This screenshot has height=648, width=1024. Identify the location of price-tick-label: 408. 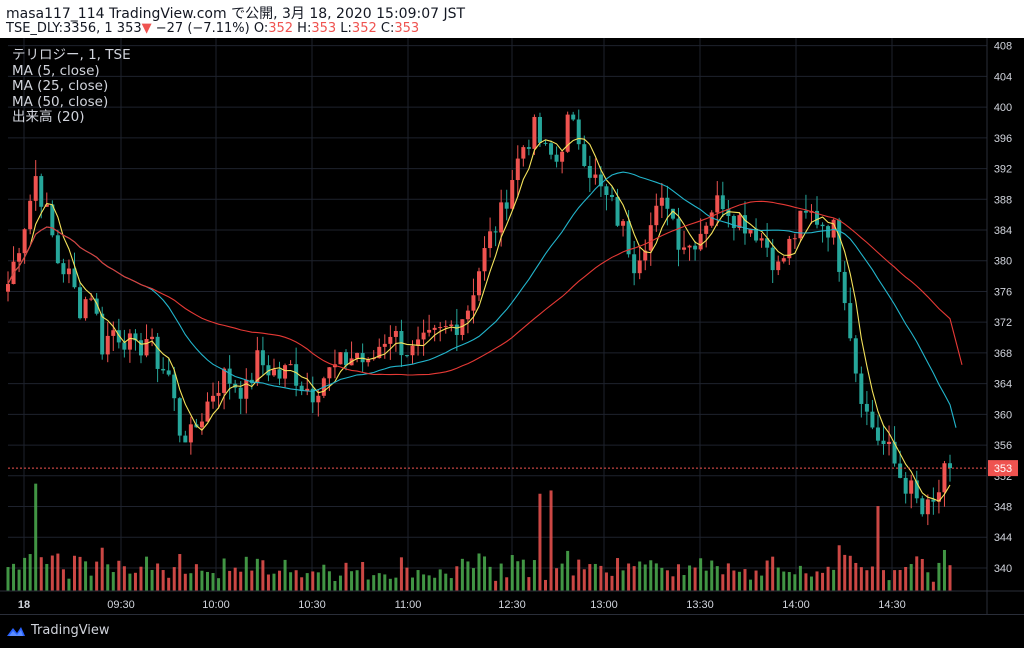
(1003, 47).